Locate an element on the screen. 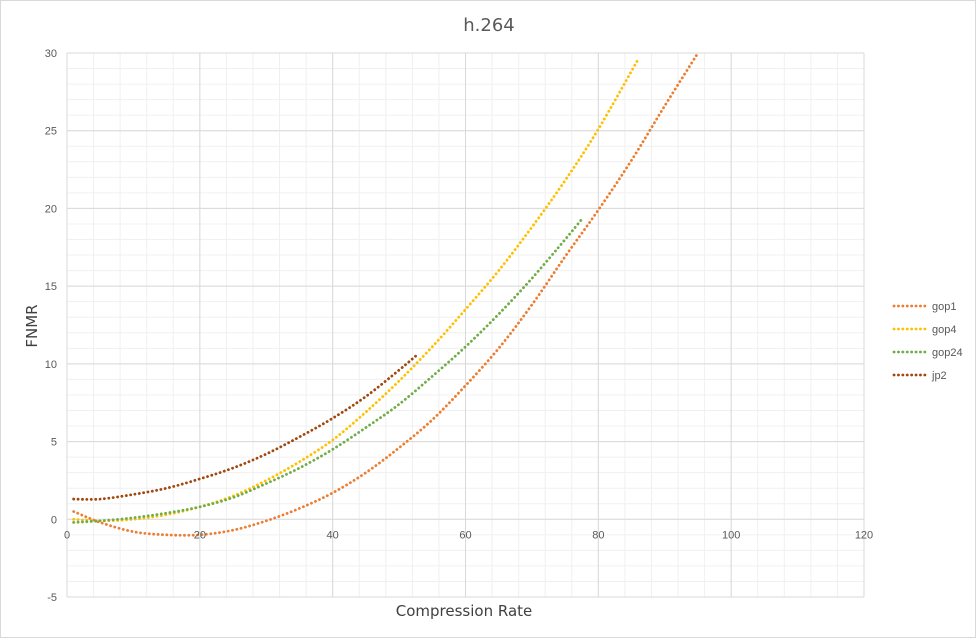  y-tick-label: 25 is located at coordinates (51, 132).